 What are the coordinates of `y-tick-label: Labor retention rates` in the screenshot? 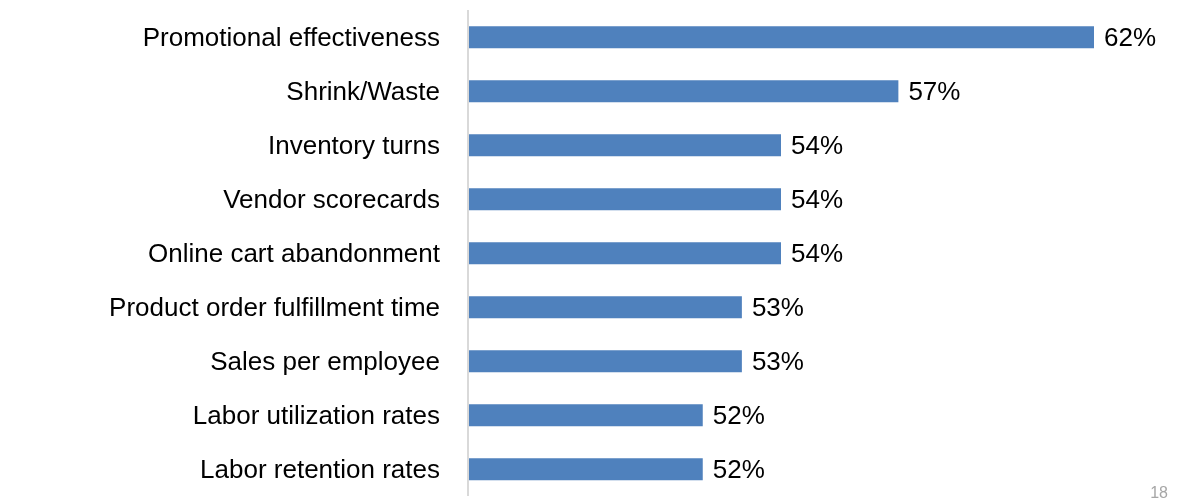 It's located at (320, 469).